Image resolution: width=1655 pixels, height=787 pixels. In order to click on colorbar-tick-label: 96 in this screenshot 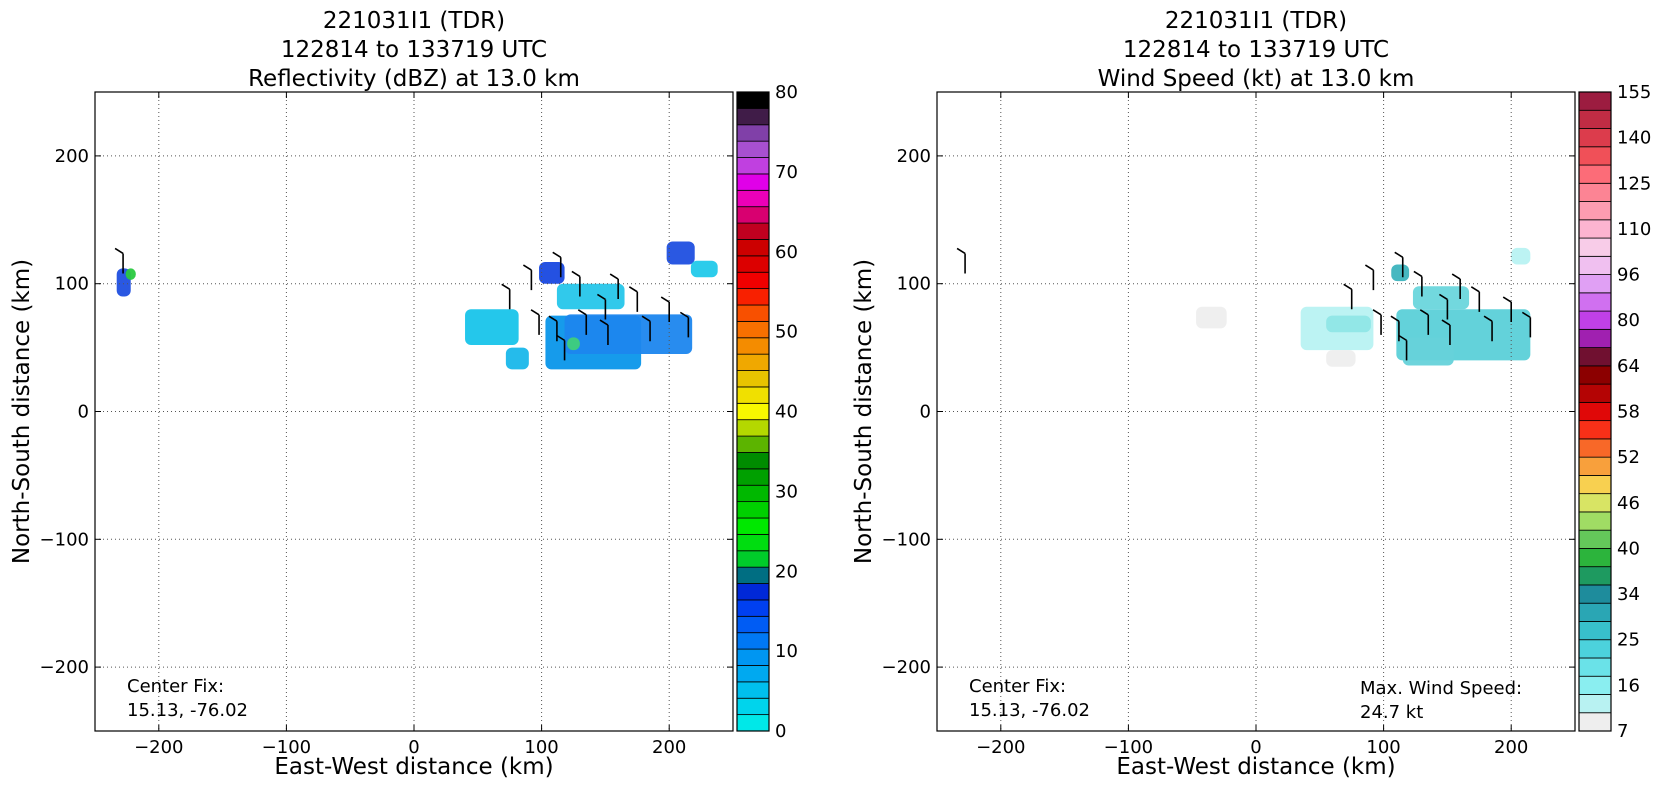, I will do `click(1628, 275)`.